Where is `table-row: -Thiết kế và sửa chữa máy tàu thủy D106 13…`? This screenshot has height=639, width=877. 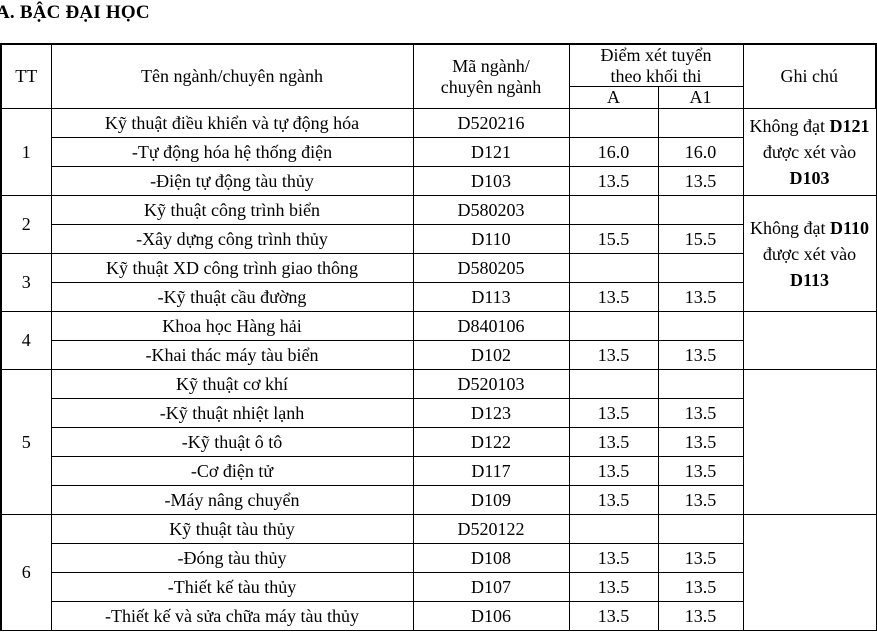
table-row: -Thiết kế và sửa chữa máy tàu thủy D106 13… is located at coordinates (438, 616).